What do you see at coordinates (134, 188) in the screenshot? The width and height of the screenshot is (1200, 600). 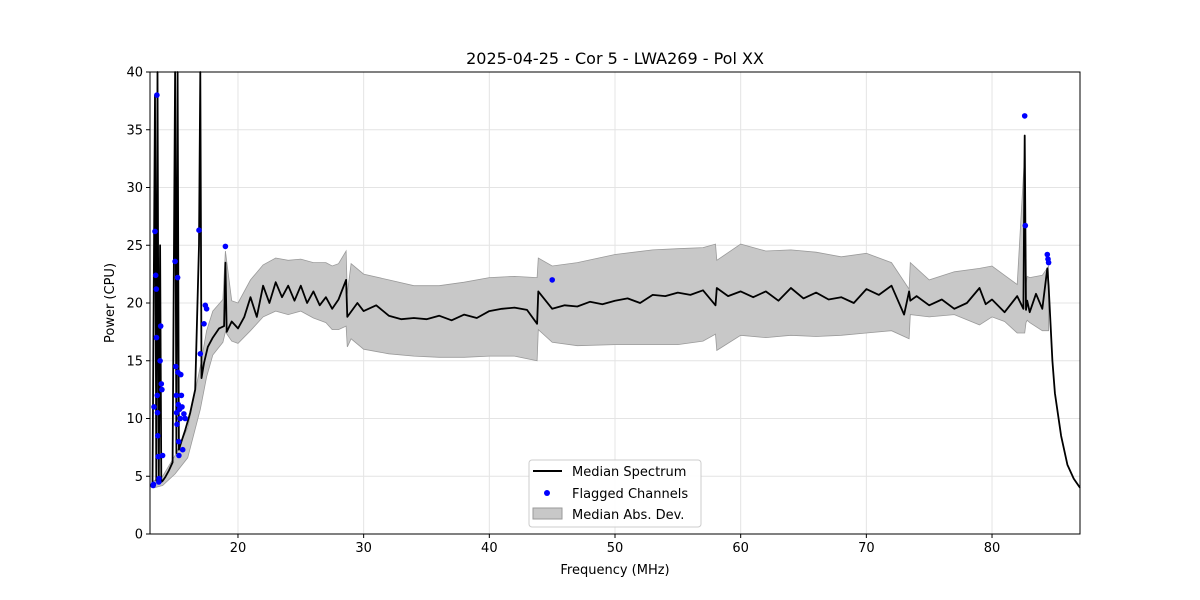 I see `y-tick-label: 30` at bounding box center [134, 188].